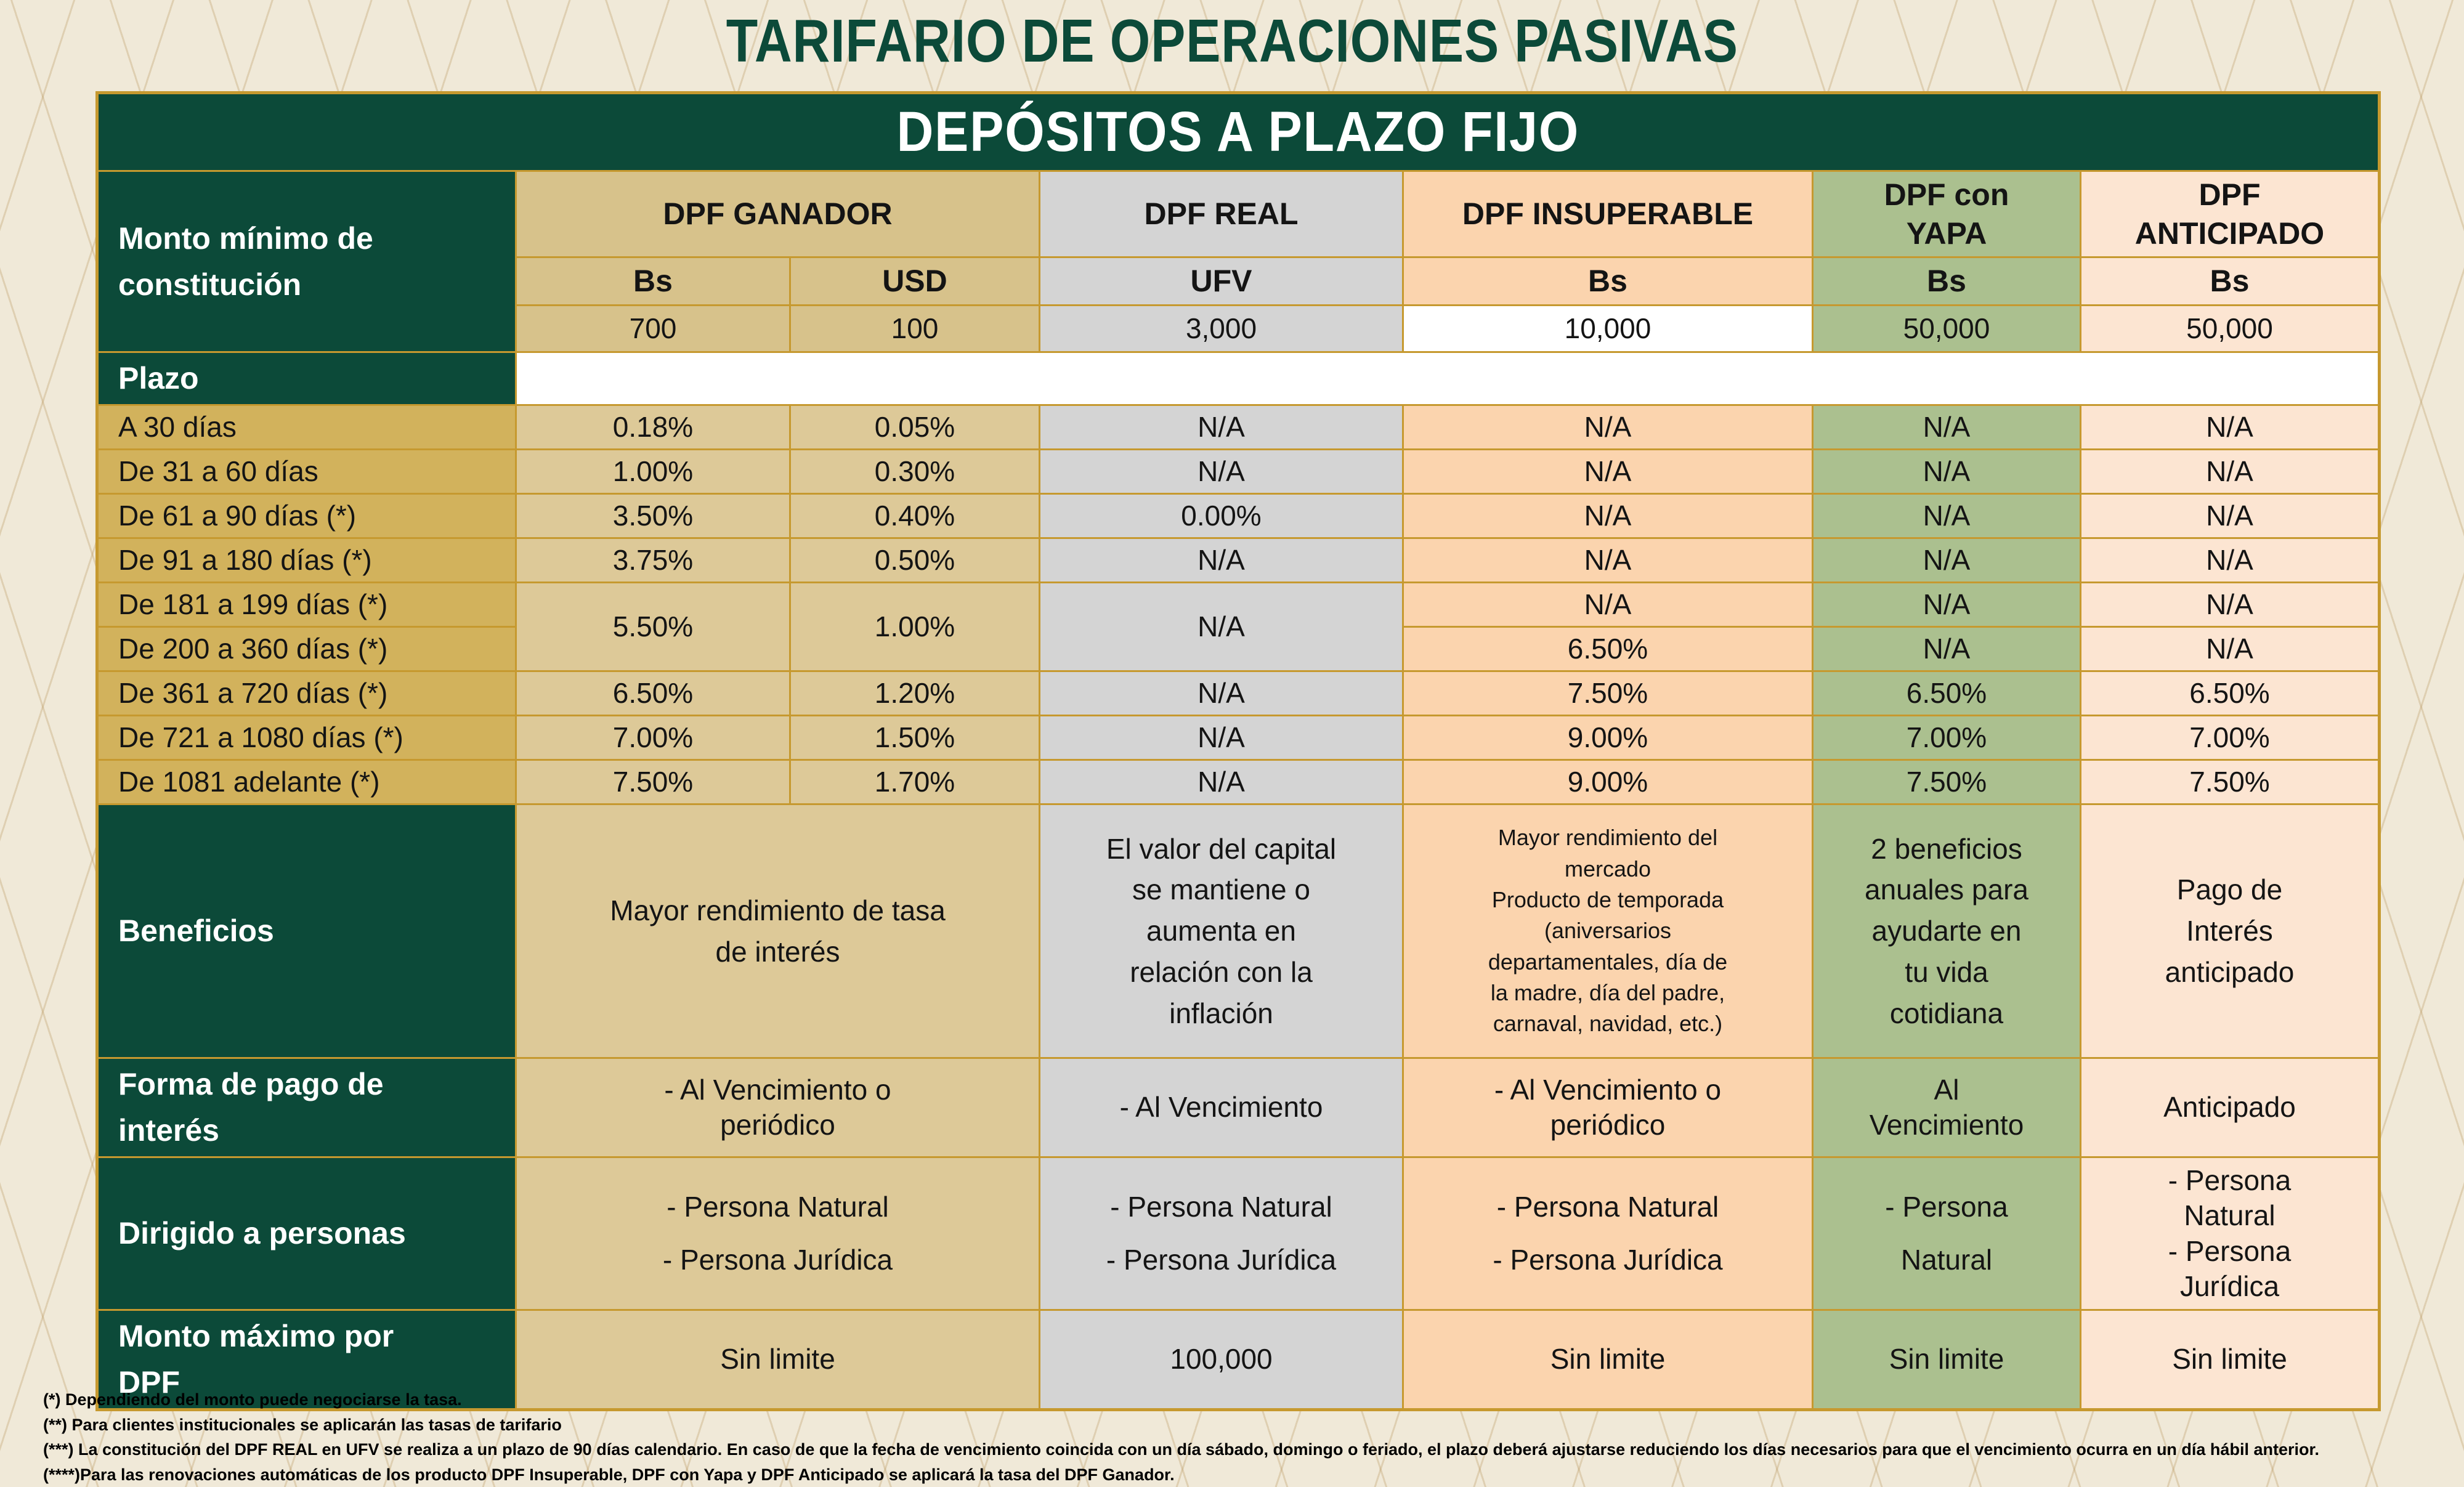  What do you see at coordinates (1946, 328) in the screenshot?
I see `min-amount-yapa-bs: 50,000` at bounding box center [1946, 328].